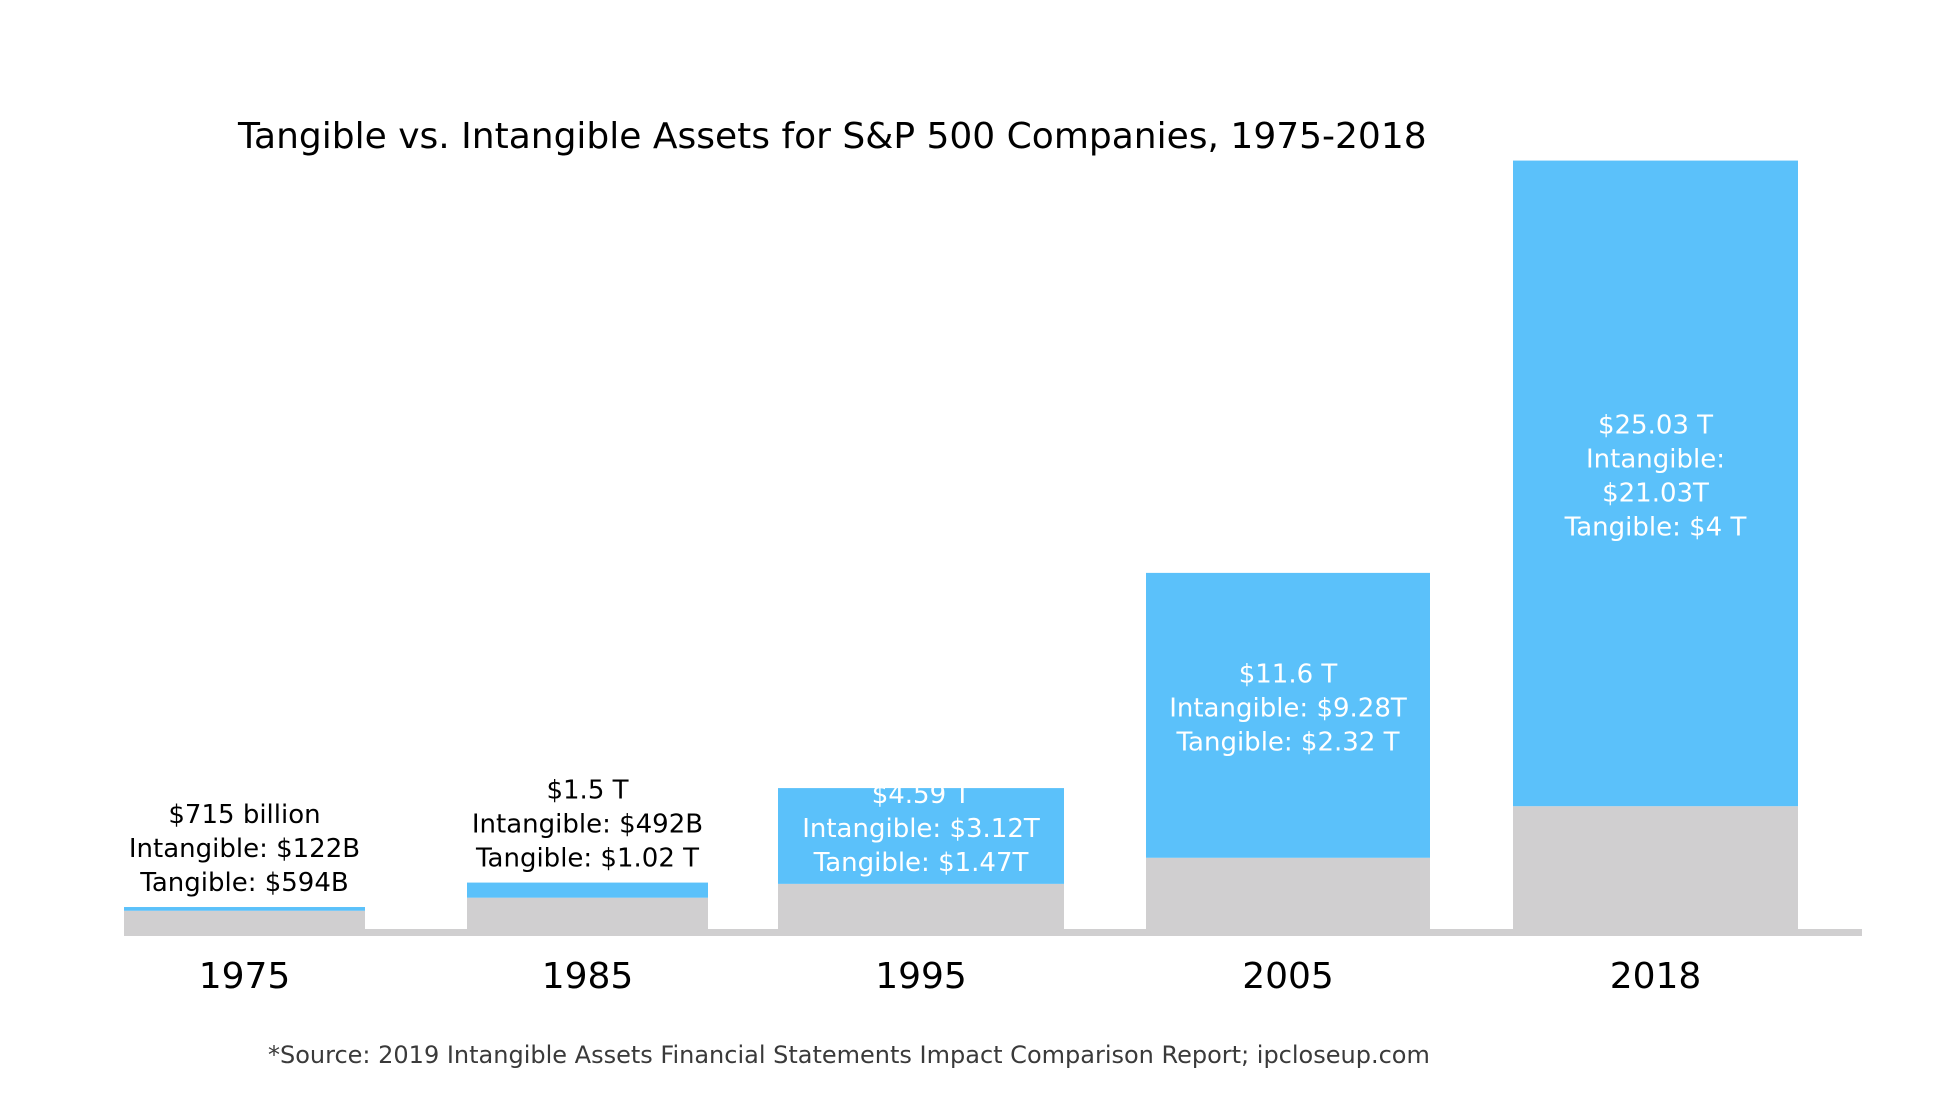 This screenshot has height=1096, width=1950. I want to click on data-label-line: Intangible: $9.28T, so click(1288, 708).